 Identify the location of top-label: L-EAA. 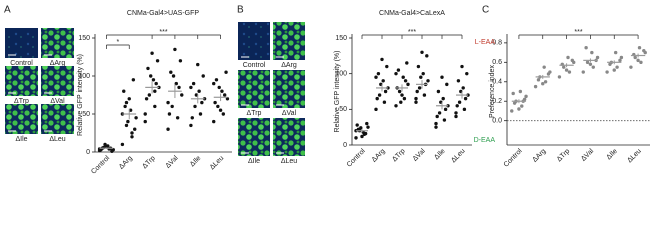
(485, 42).